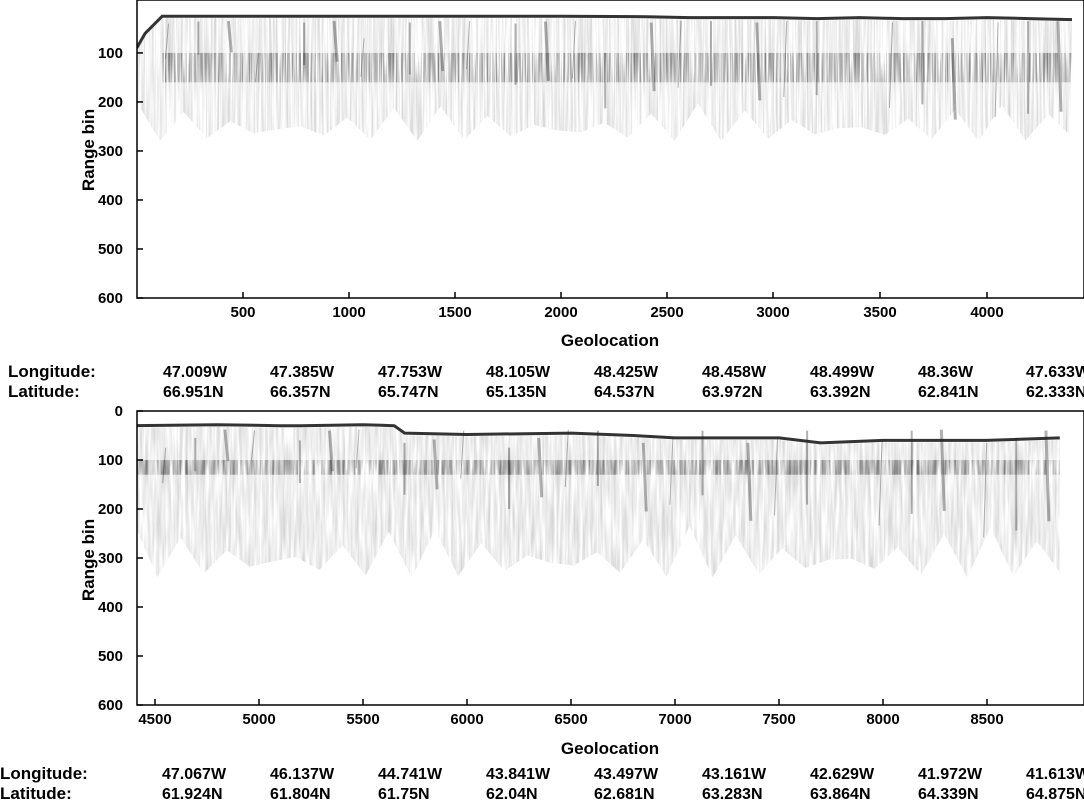 The width and height of the screenshot is (1084, 809). What do you see at coordinates (362, 719) in the screenshot?
I see `x-tick-label: 5500` at bounding box center [362, 719].